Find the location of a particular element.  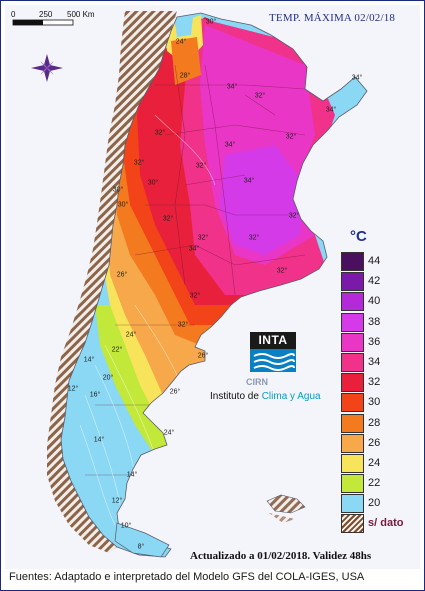

institute-name: Instituto de Clima y Agua is located at coordinates (265, 396).